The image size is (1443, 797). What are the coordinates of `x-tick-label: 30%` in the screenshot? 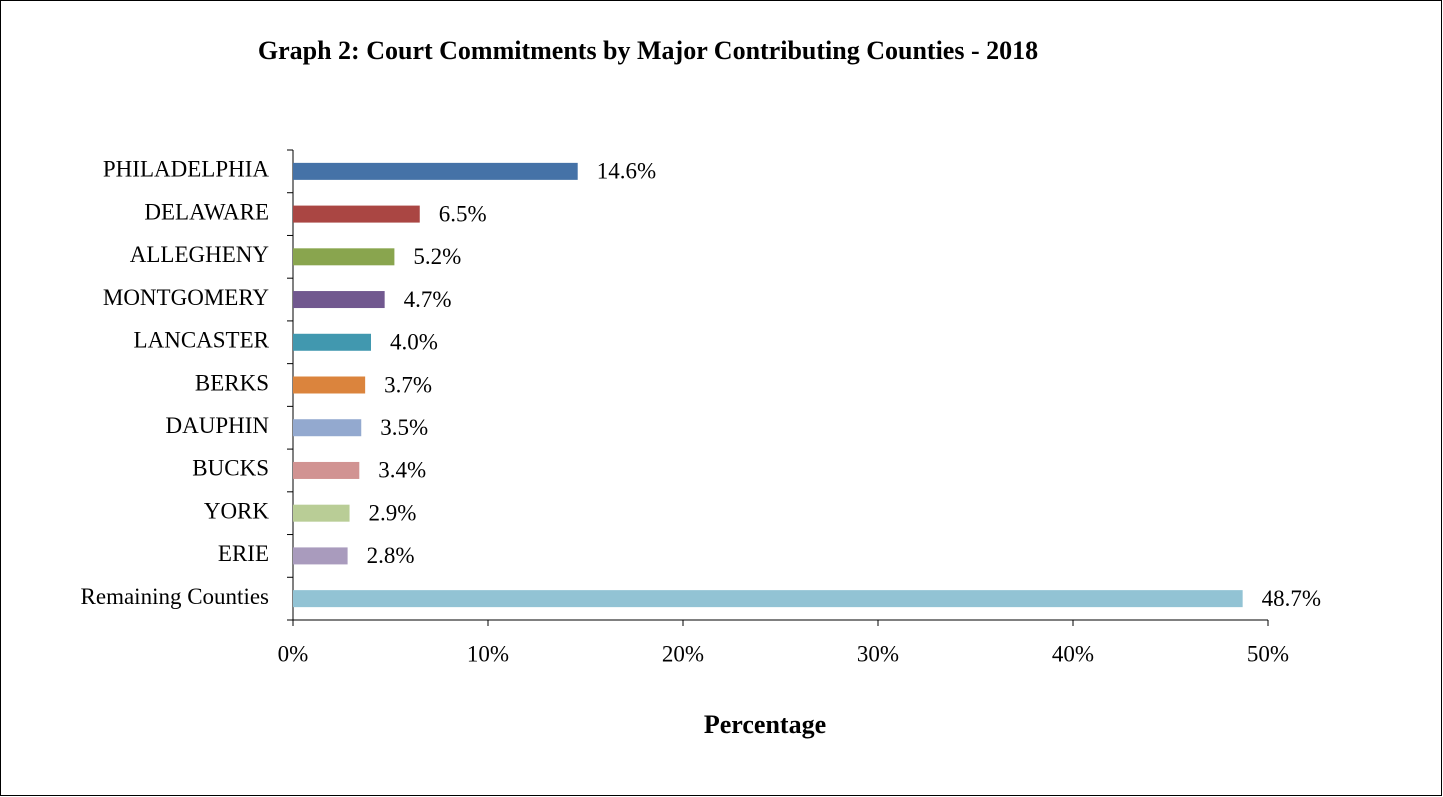 It's located at (878, 653).